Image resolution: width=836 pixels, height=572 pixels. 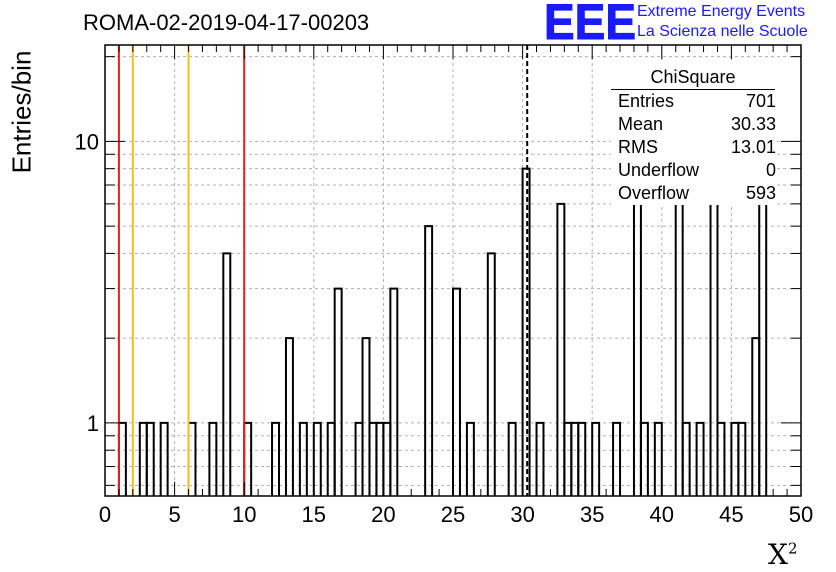 I want to click on stats-value: 30.33, so click(x=753, y=124).